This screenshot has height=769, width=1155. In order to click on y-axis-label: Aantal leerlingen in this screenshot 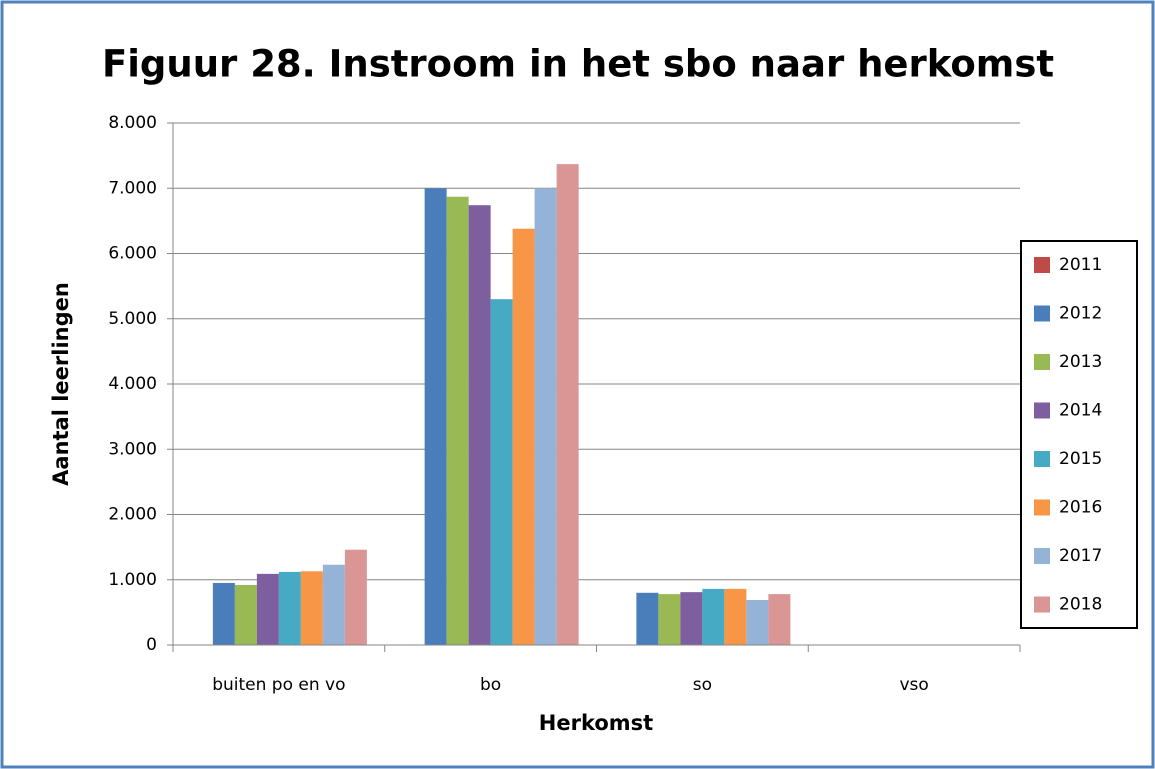, I will do `click(61, 384)`.